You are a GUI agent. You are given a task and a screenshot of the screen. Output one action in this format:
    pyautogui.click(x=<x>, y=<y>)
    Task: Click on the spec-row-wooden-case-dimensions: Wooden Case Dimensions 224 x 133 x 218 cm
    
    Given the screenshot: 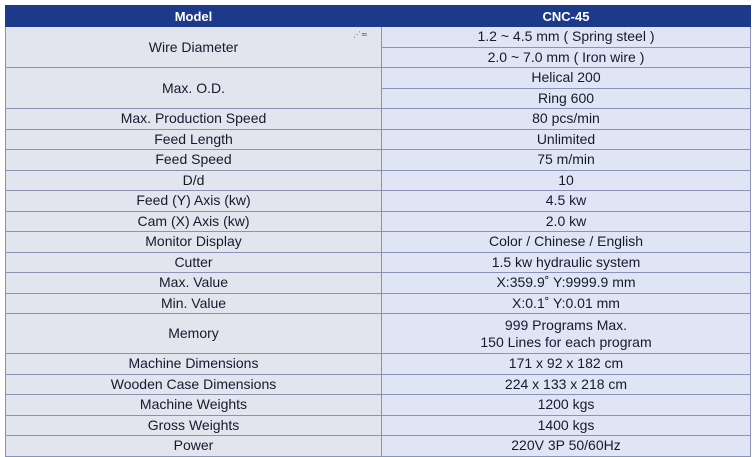 What is the action you would take?
    pyautogui.click(x=378, y=384)
    